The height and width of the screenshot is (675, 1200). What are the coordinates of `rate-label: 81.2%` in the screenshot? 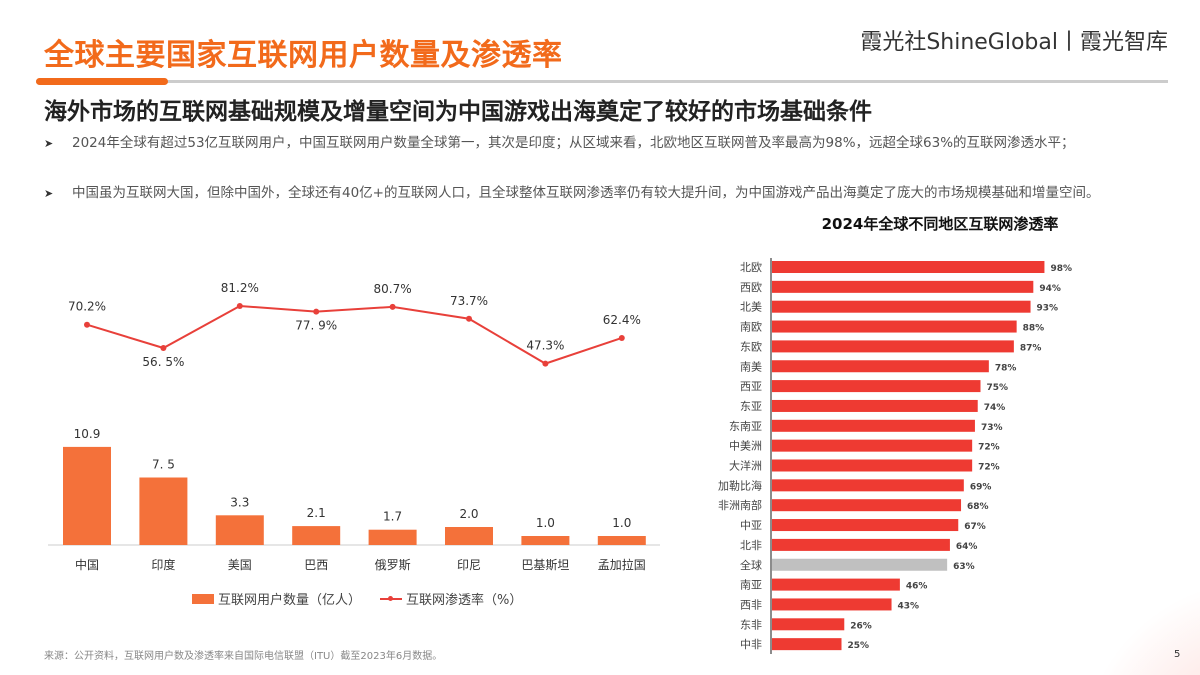 It's located at (240, 288).